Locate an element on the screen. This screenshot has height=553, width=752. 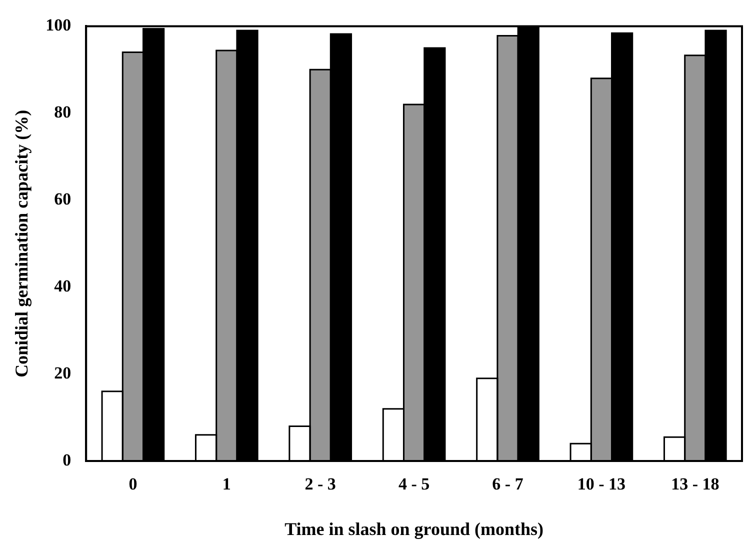
y-tick-label: 80 is located at coordinates (63, 112).